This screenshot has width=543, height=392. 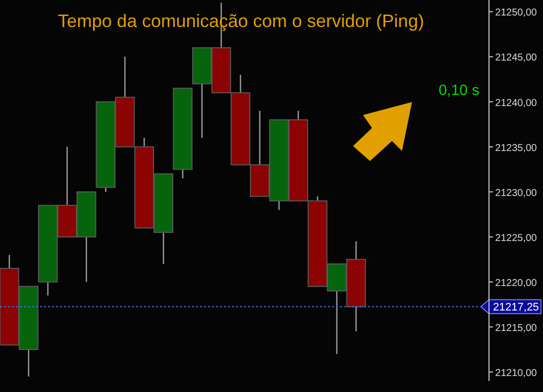 I want to click on y-tick-label: 21220,00, so click(x=516, y=283).